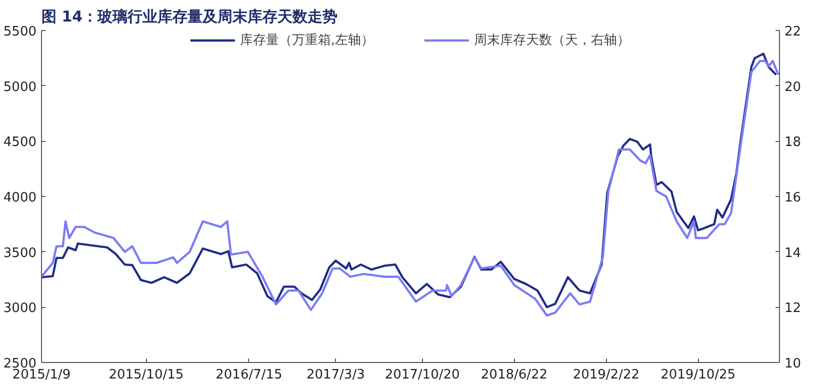 The width and height of the screenshot is (819, 392). Describe the element at coordinates (793, 87) in the screenshot. I see `y2-tick-label: 20` at that location.